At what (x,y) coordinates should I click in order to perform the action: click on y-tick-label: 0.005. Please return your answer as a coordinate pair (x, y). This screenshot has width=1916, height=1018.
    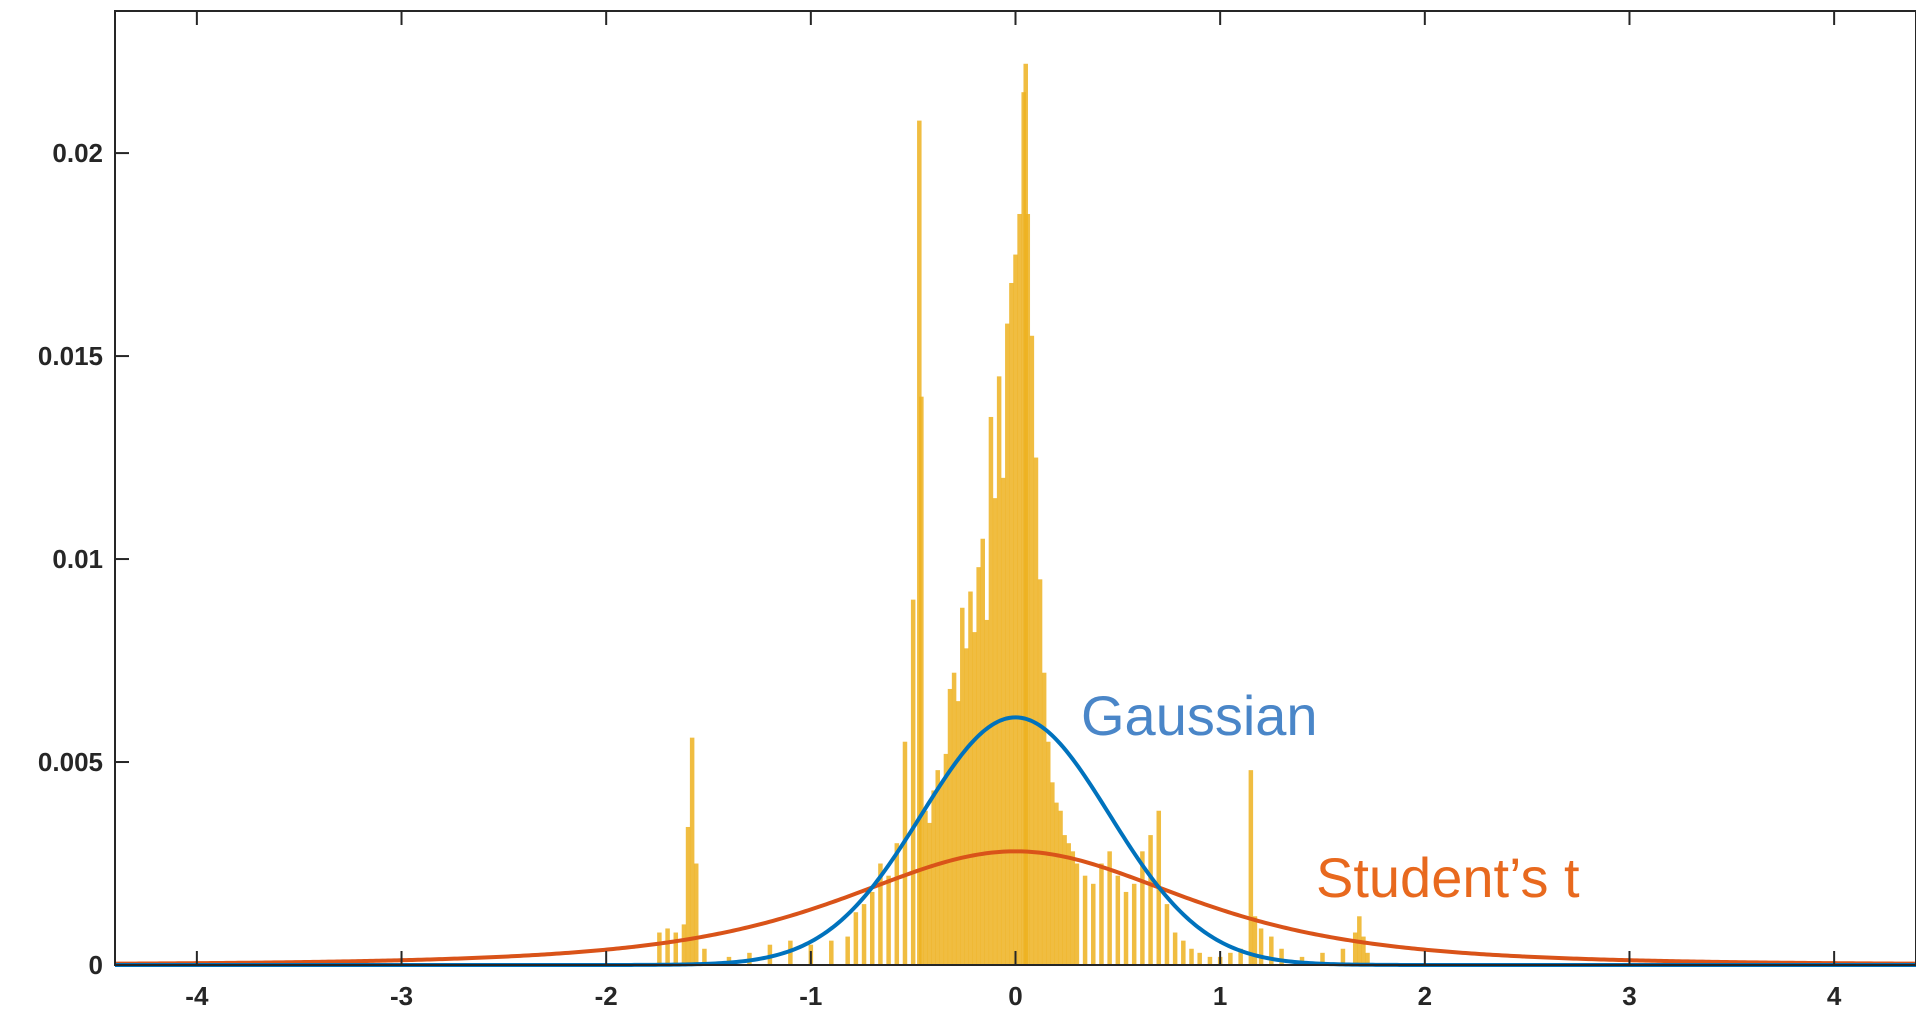
    Looking at the image, I should click on (70, 762).